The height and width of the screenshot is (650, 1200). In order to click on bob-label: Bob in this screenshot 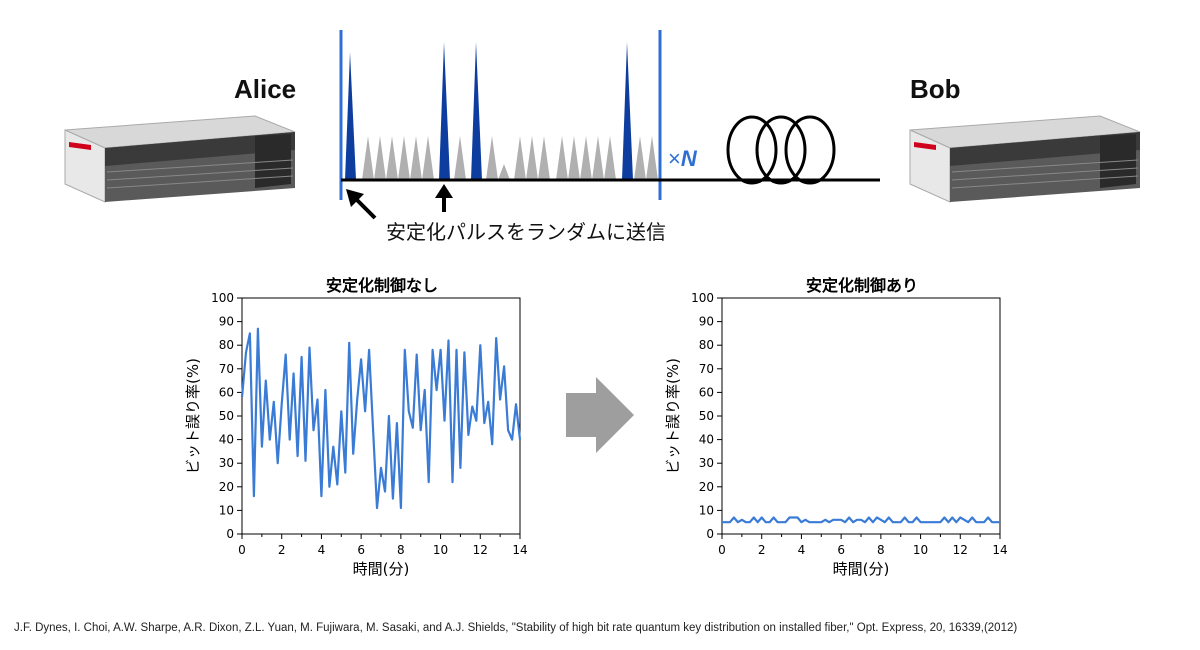, I will do `click(935, 89)`.